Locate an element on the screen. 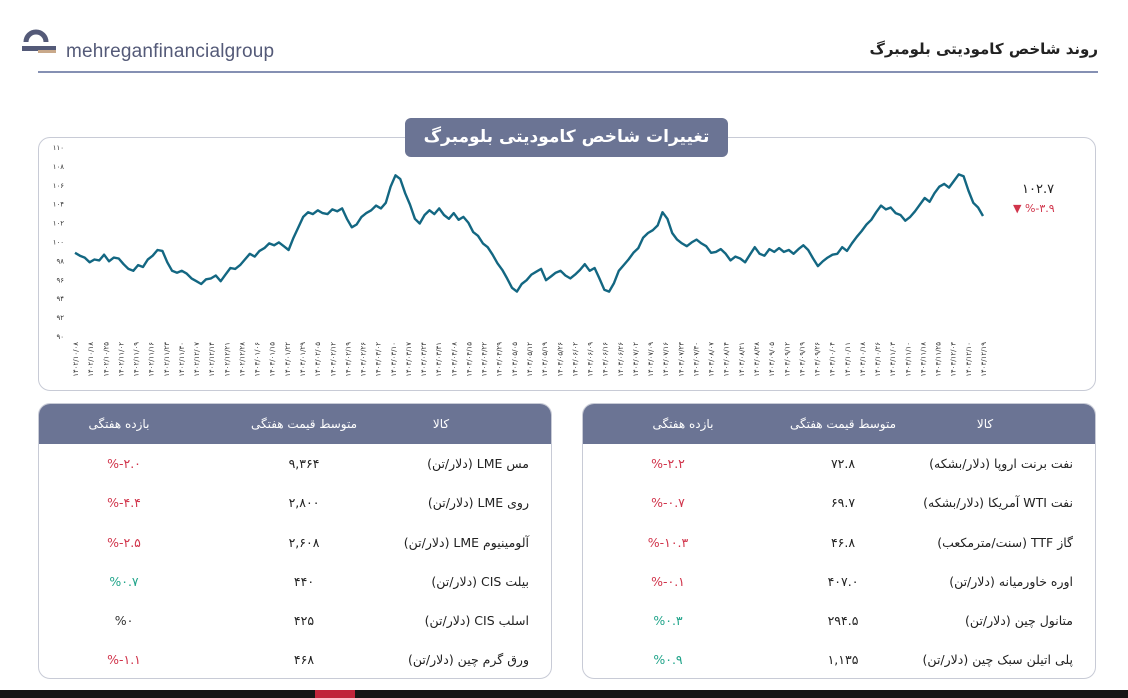 The image size is (1128, 698). x-tick-label: ۱۴۰۳/۱۰/۲۶ is located at coordinates (878, 359).